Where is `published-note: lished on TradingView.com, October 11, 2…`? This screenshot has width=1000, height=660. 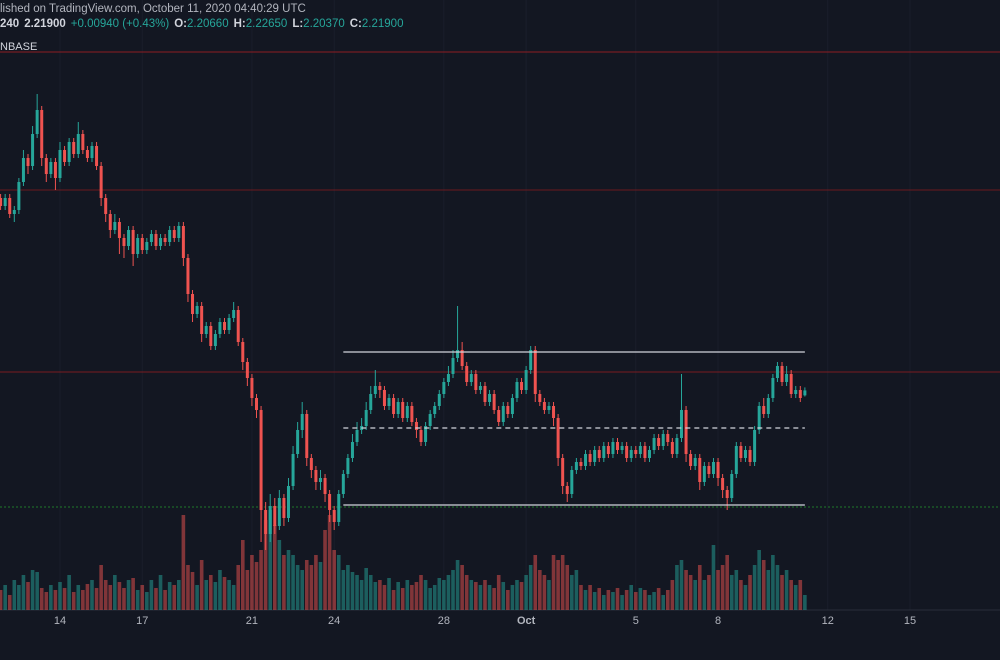
published-note: lished on TradingView.com, October 11, 2… is located at coordinates (153, 9).